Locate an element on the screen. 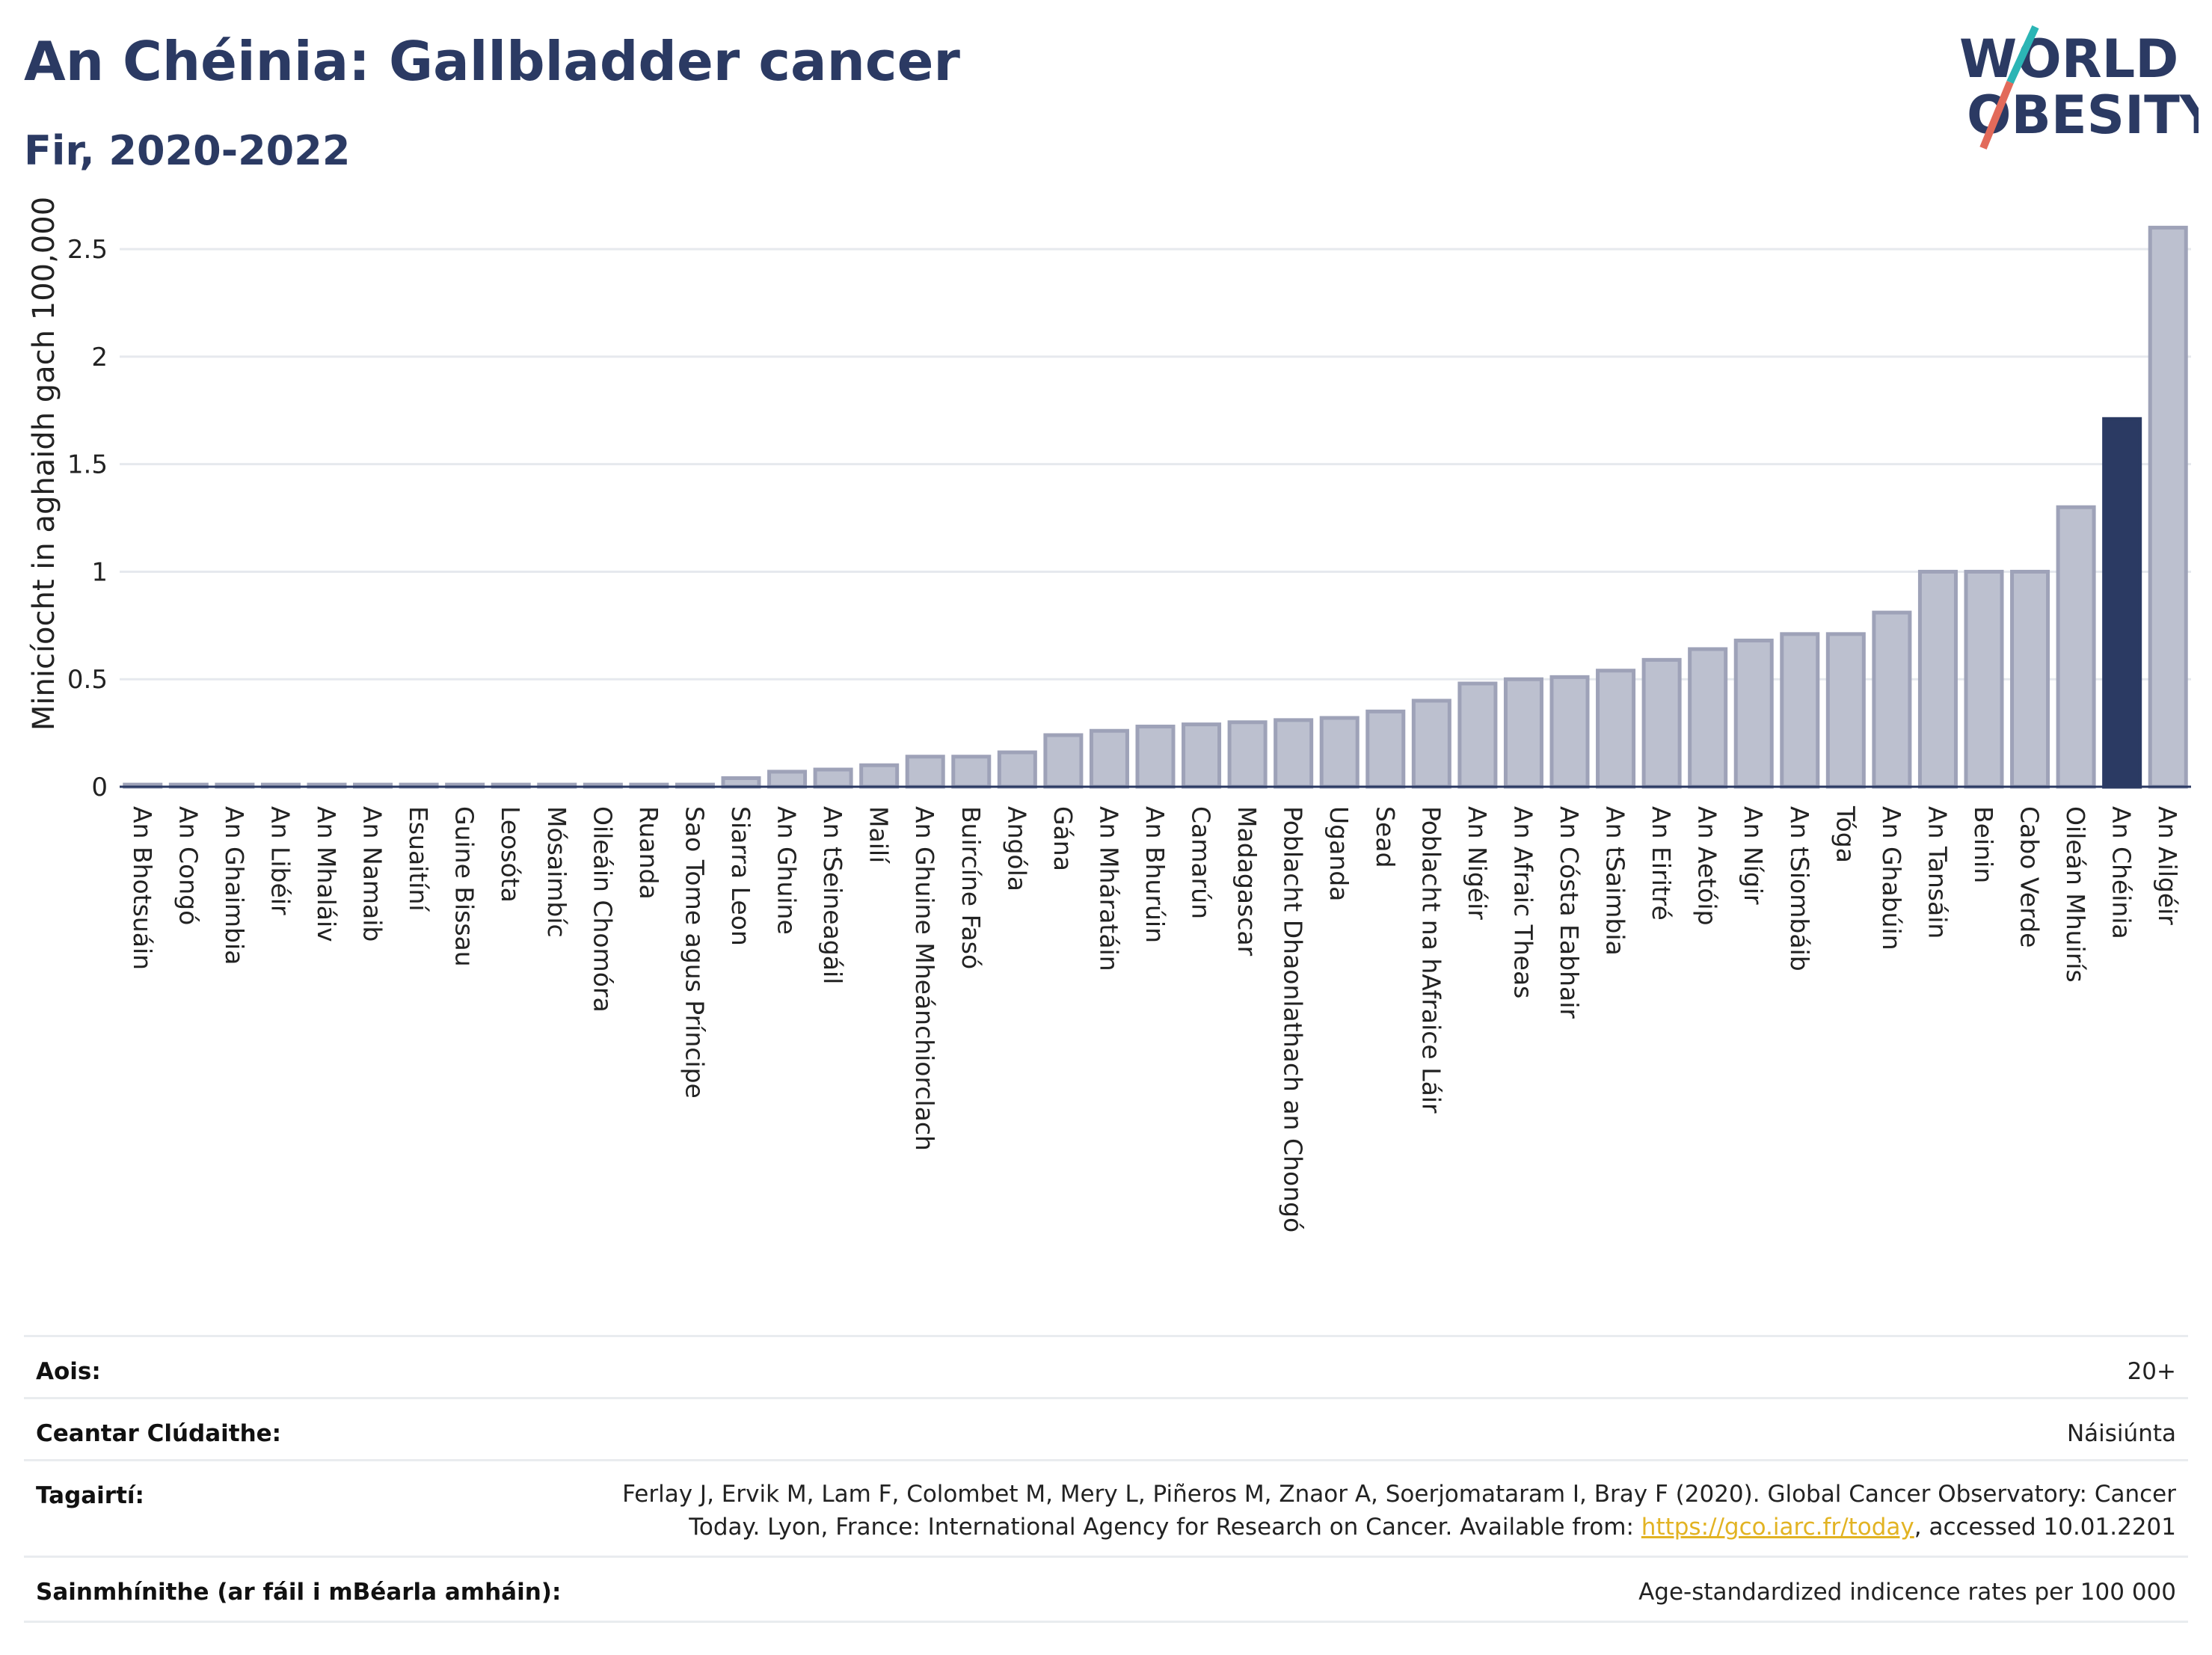 The height and width of the screenshot is (1655, 2212). x-tick-label: An Nigéir is located at coordinates (1477, 863).